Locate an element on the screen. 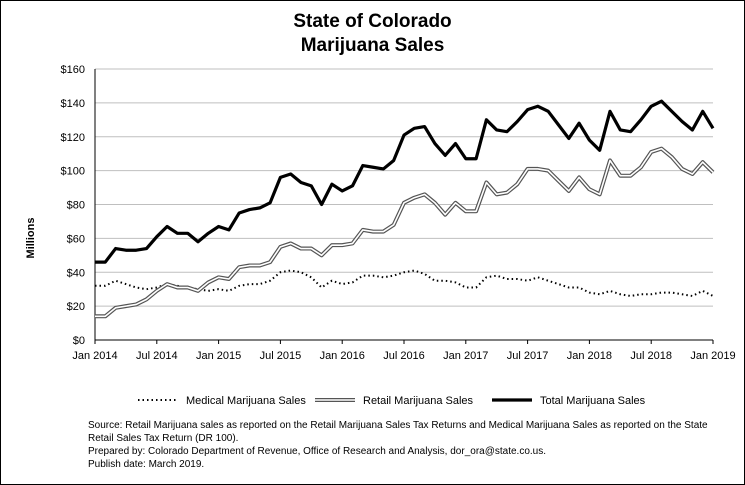  y-tick-labels: $0 $20 $40 $60 $80 $100 $120 $140 $160 is located at coordinates (73, 205).